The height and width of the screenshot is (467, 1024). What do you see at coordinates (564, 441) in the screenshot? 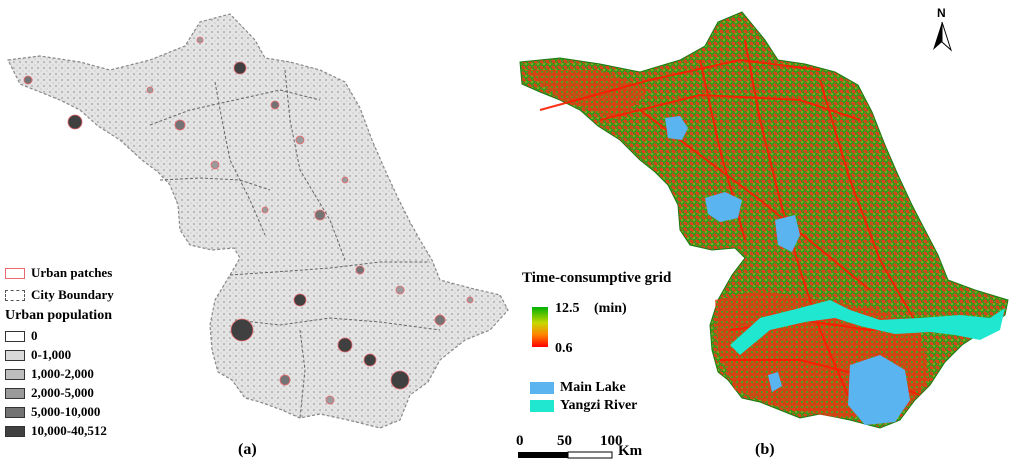
I see `scale-tick-50: 50` at bounding box center [564, 441].